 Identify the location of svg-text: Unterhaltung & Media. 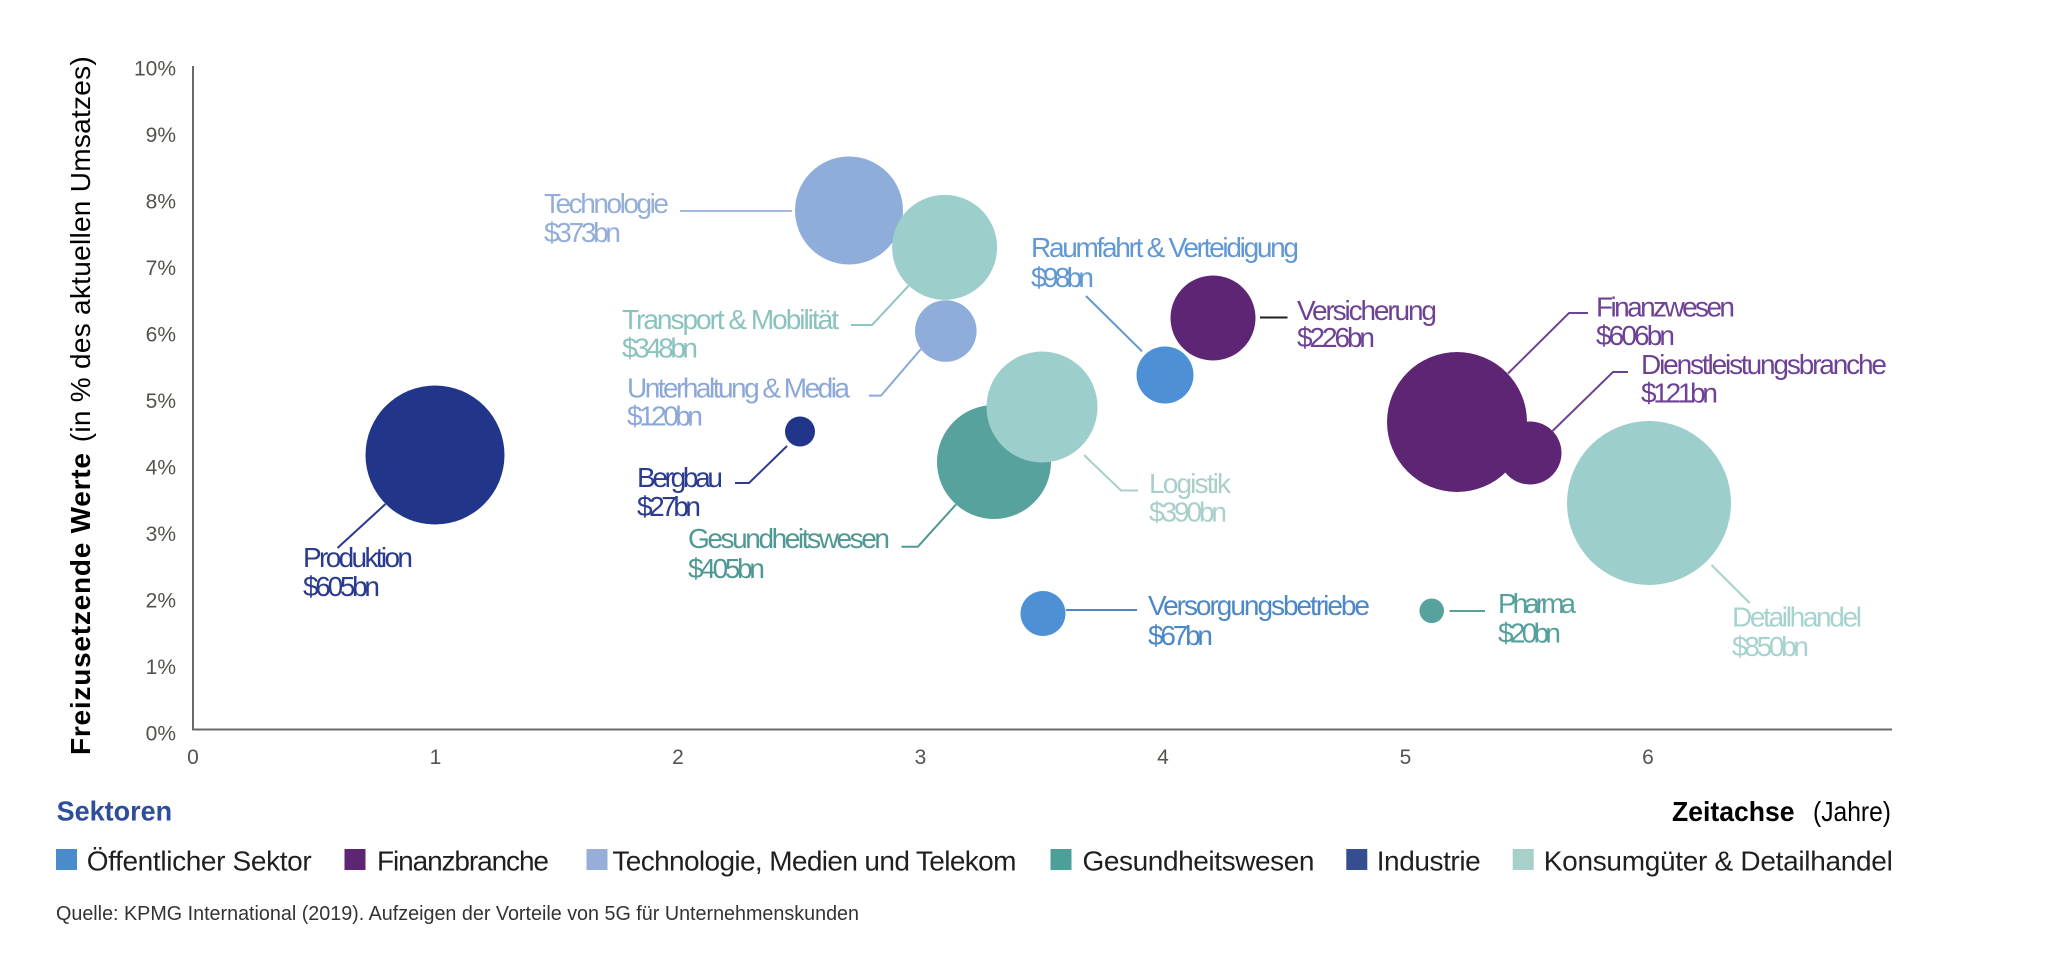
(738, 388).